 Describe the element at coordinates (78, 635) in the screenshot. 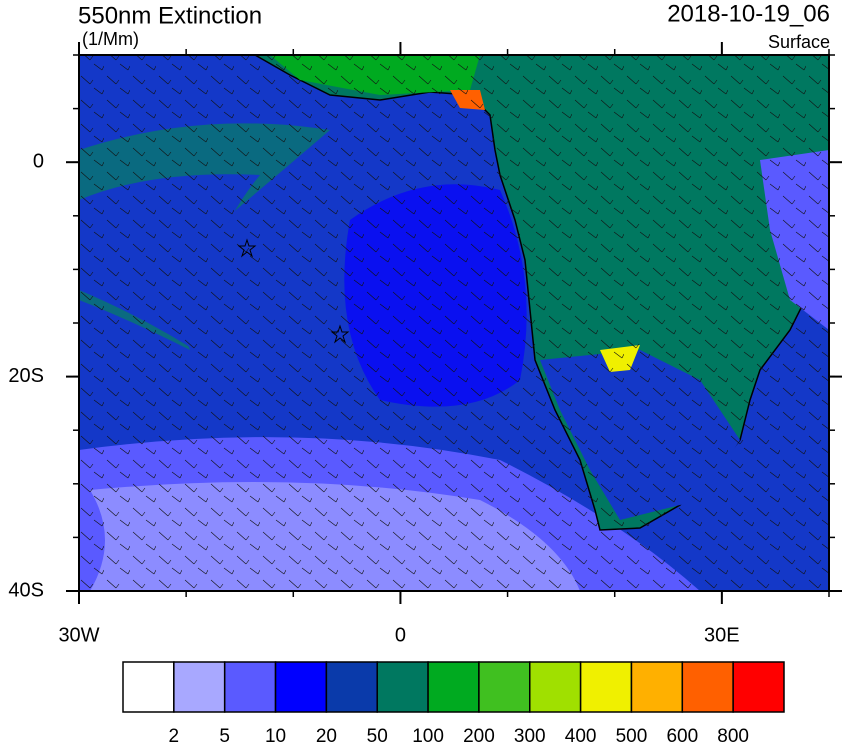

I see `lon-tick-label: 30W` at that location.